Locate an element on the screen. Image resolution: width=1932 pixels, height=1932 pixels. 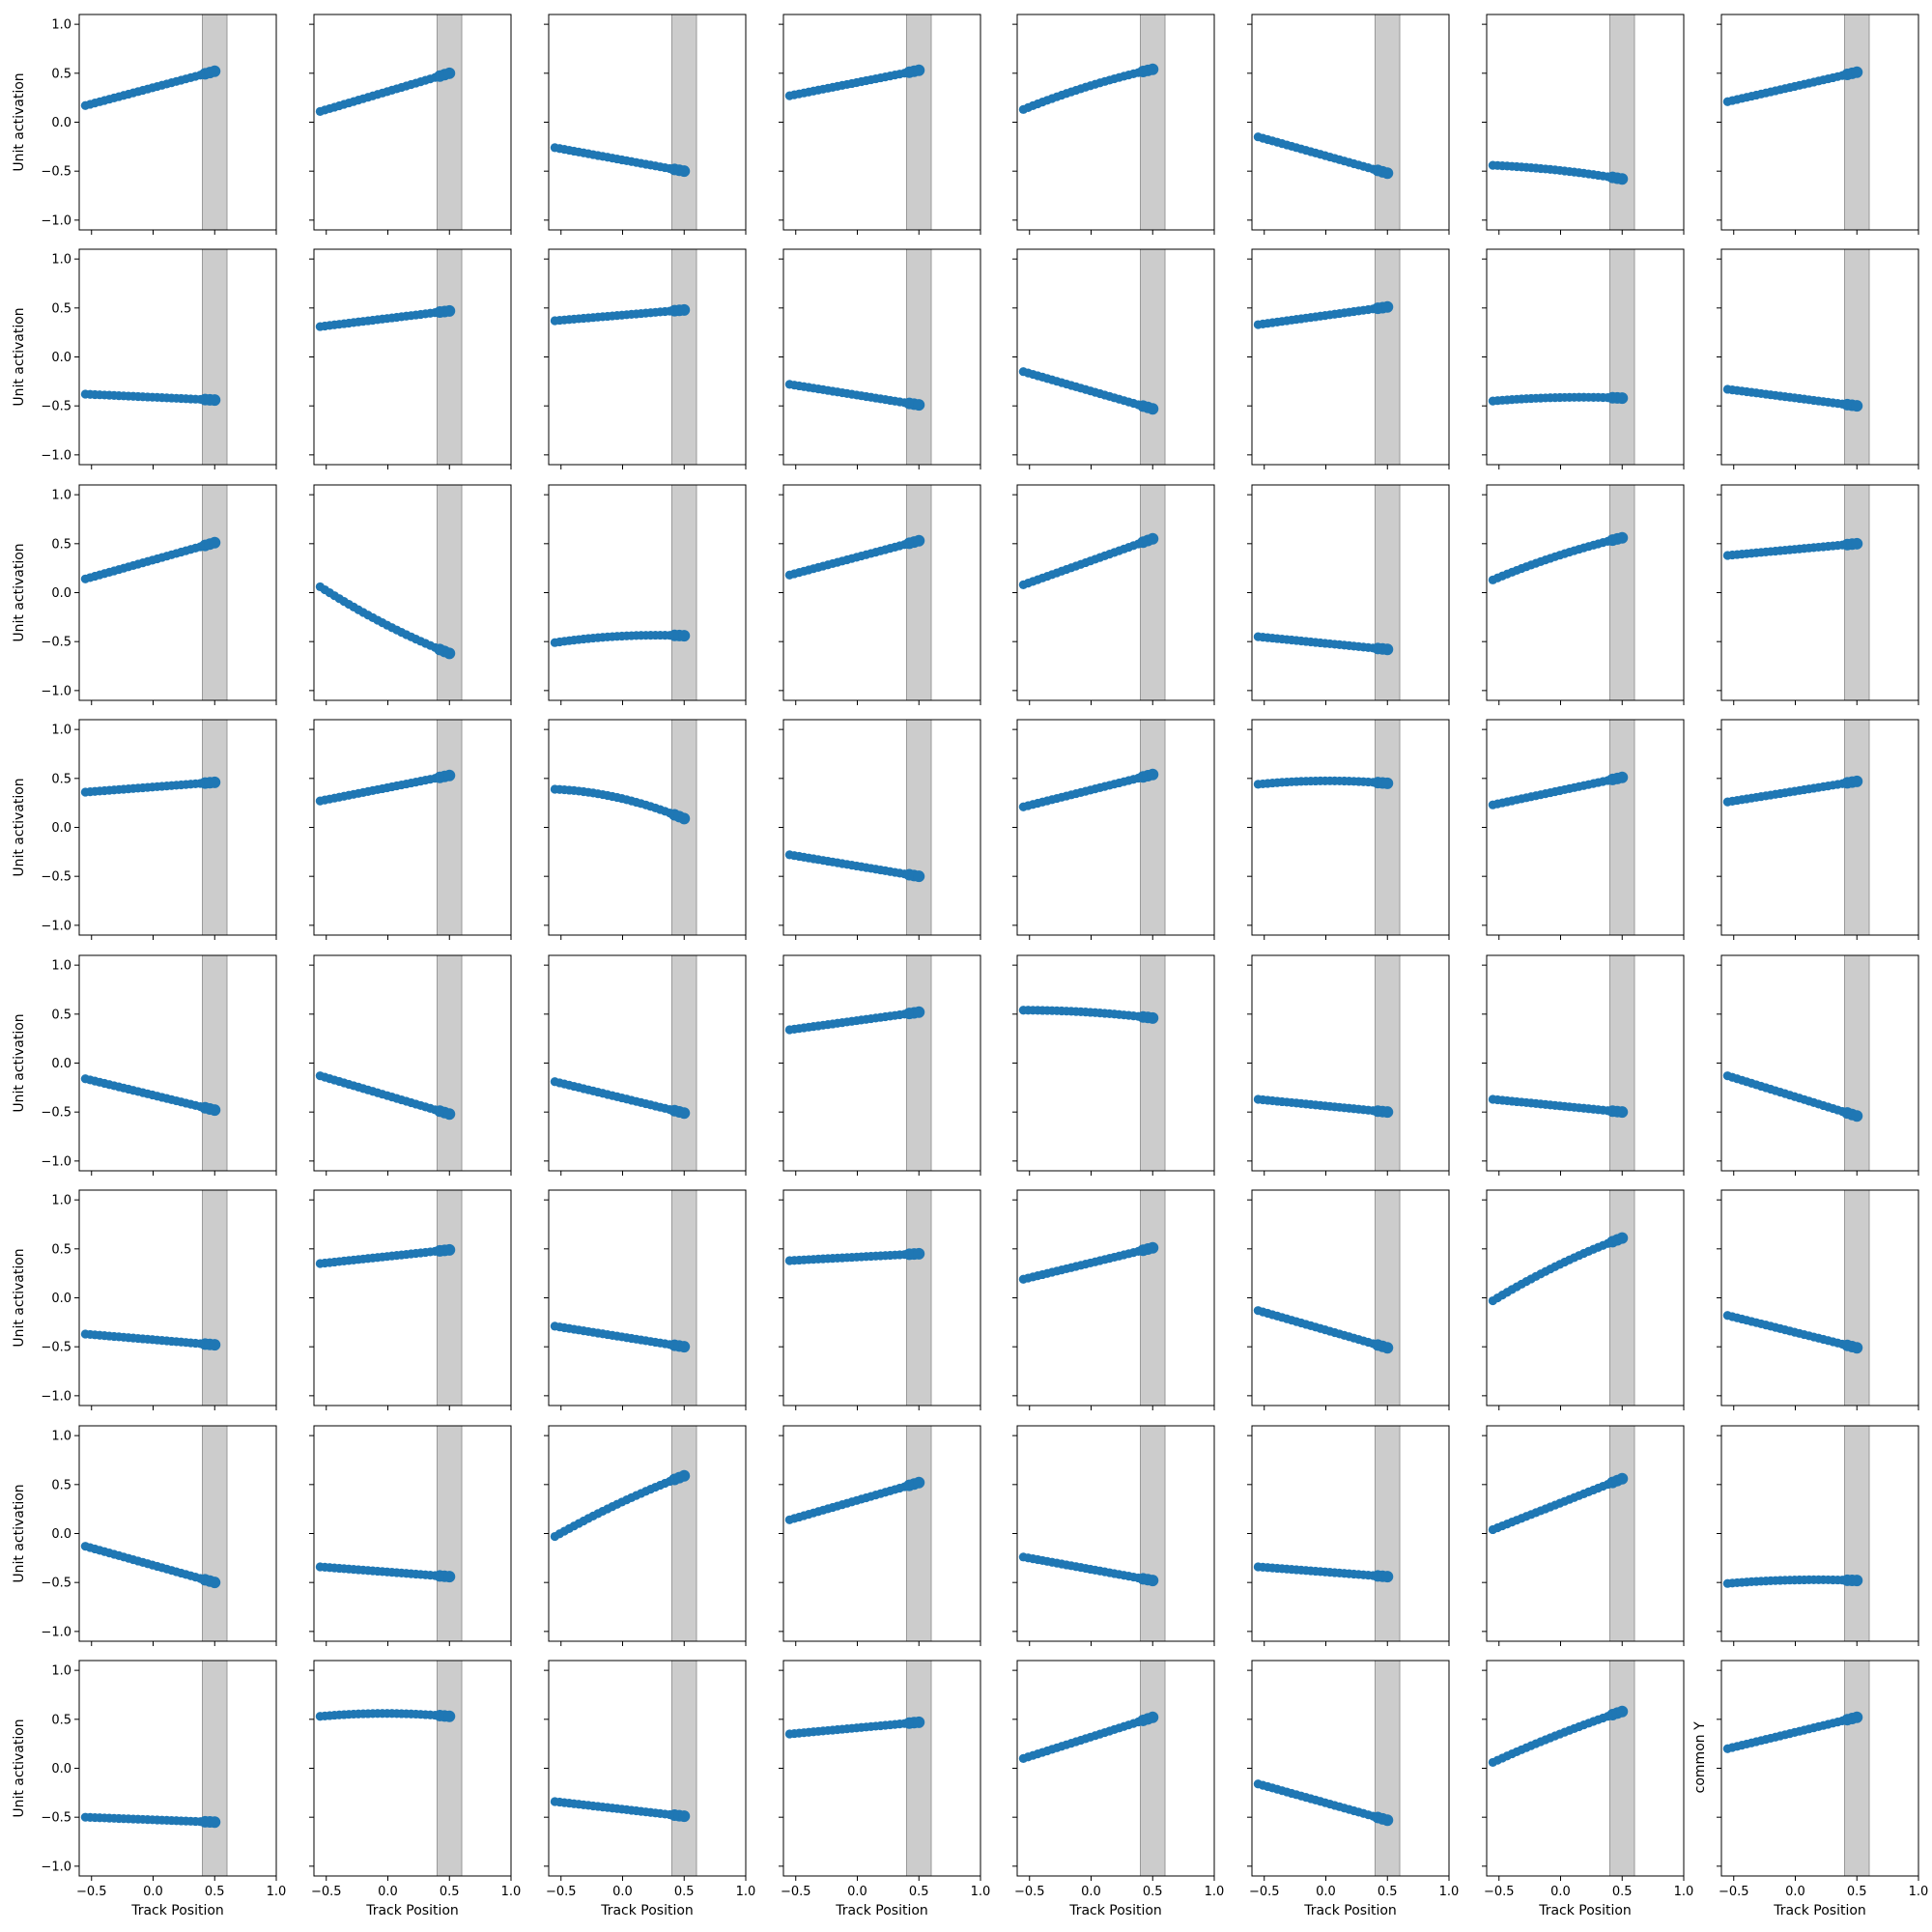
panel-r1-c3 is located at coordinates (880, 358).